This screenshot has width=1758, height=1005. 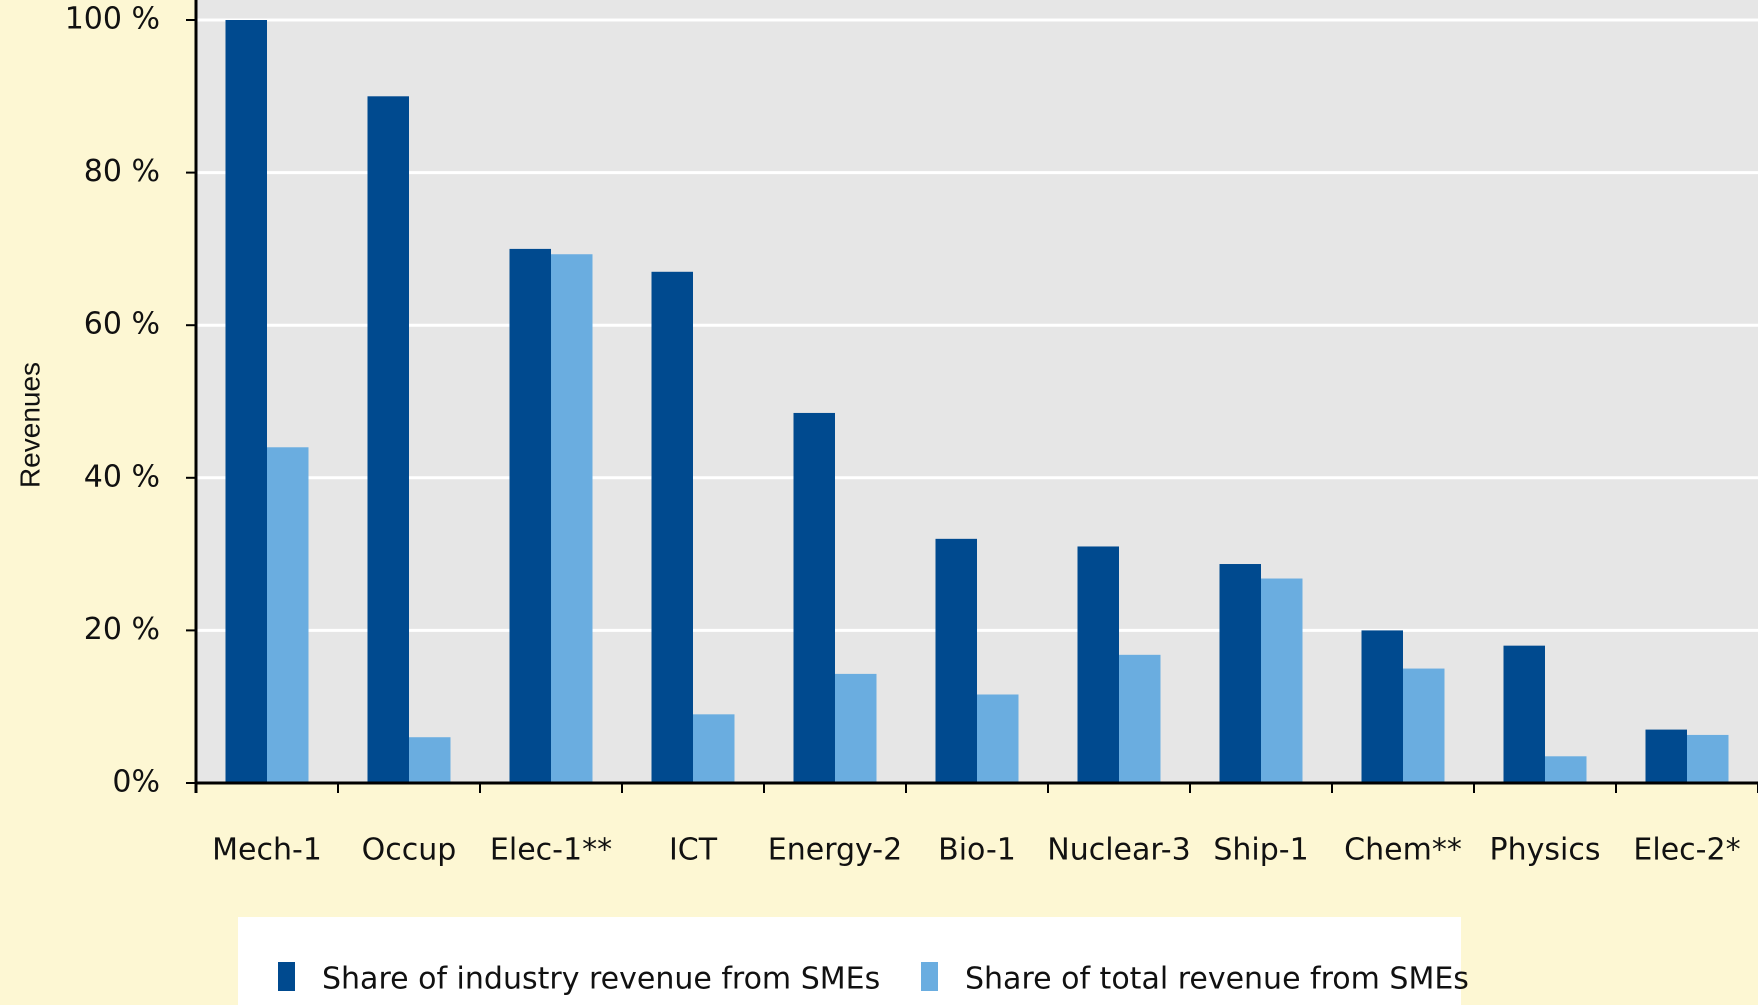 What do you see at coordinates (1545, 850) in the screenshot?
I see `x-tick-label: Physics` at bounding box center [1545, 850].